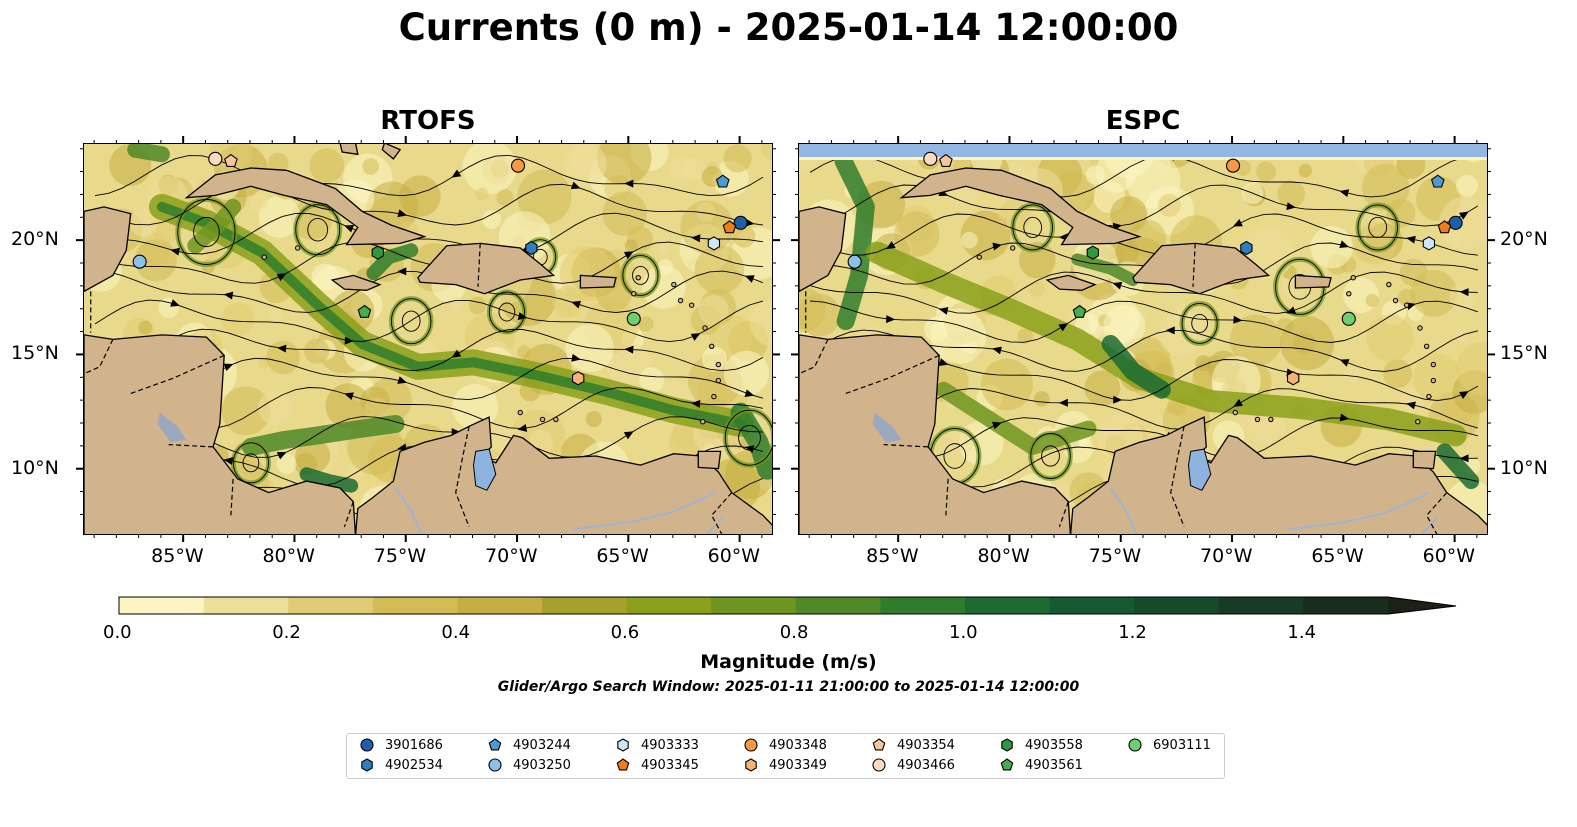 This screenshot has width=1577, height=827. I want to click on legend-item-3901686: 3901686, so click(401, 745).